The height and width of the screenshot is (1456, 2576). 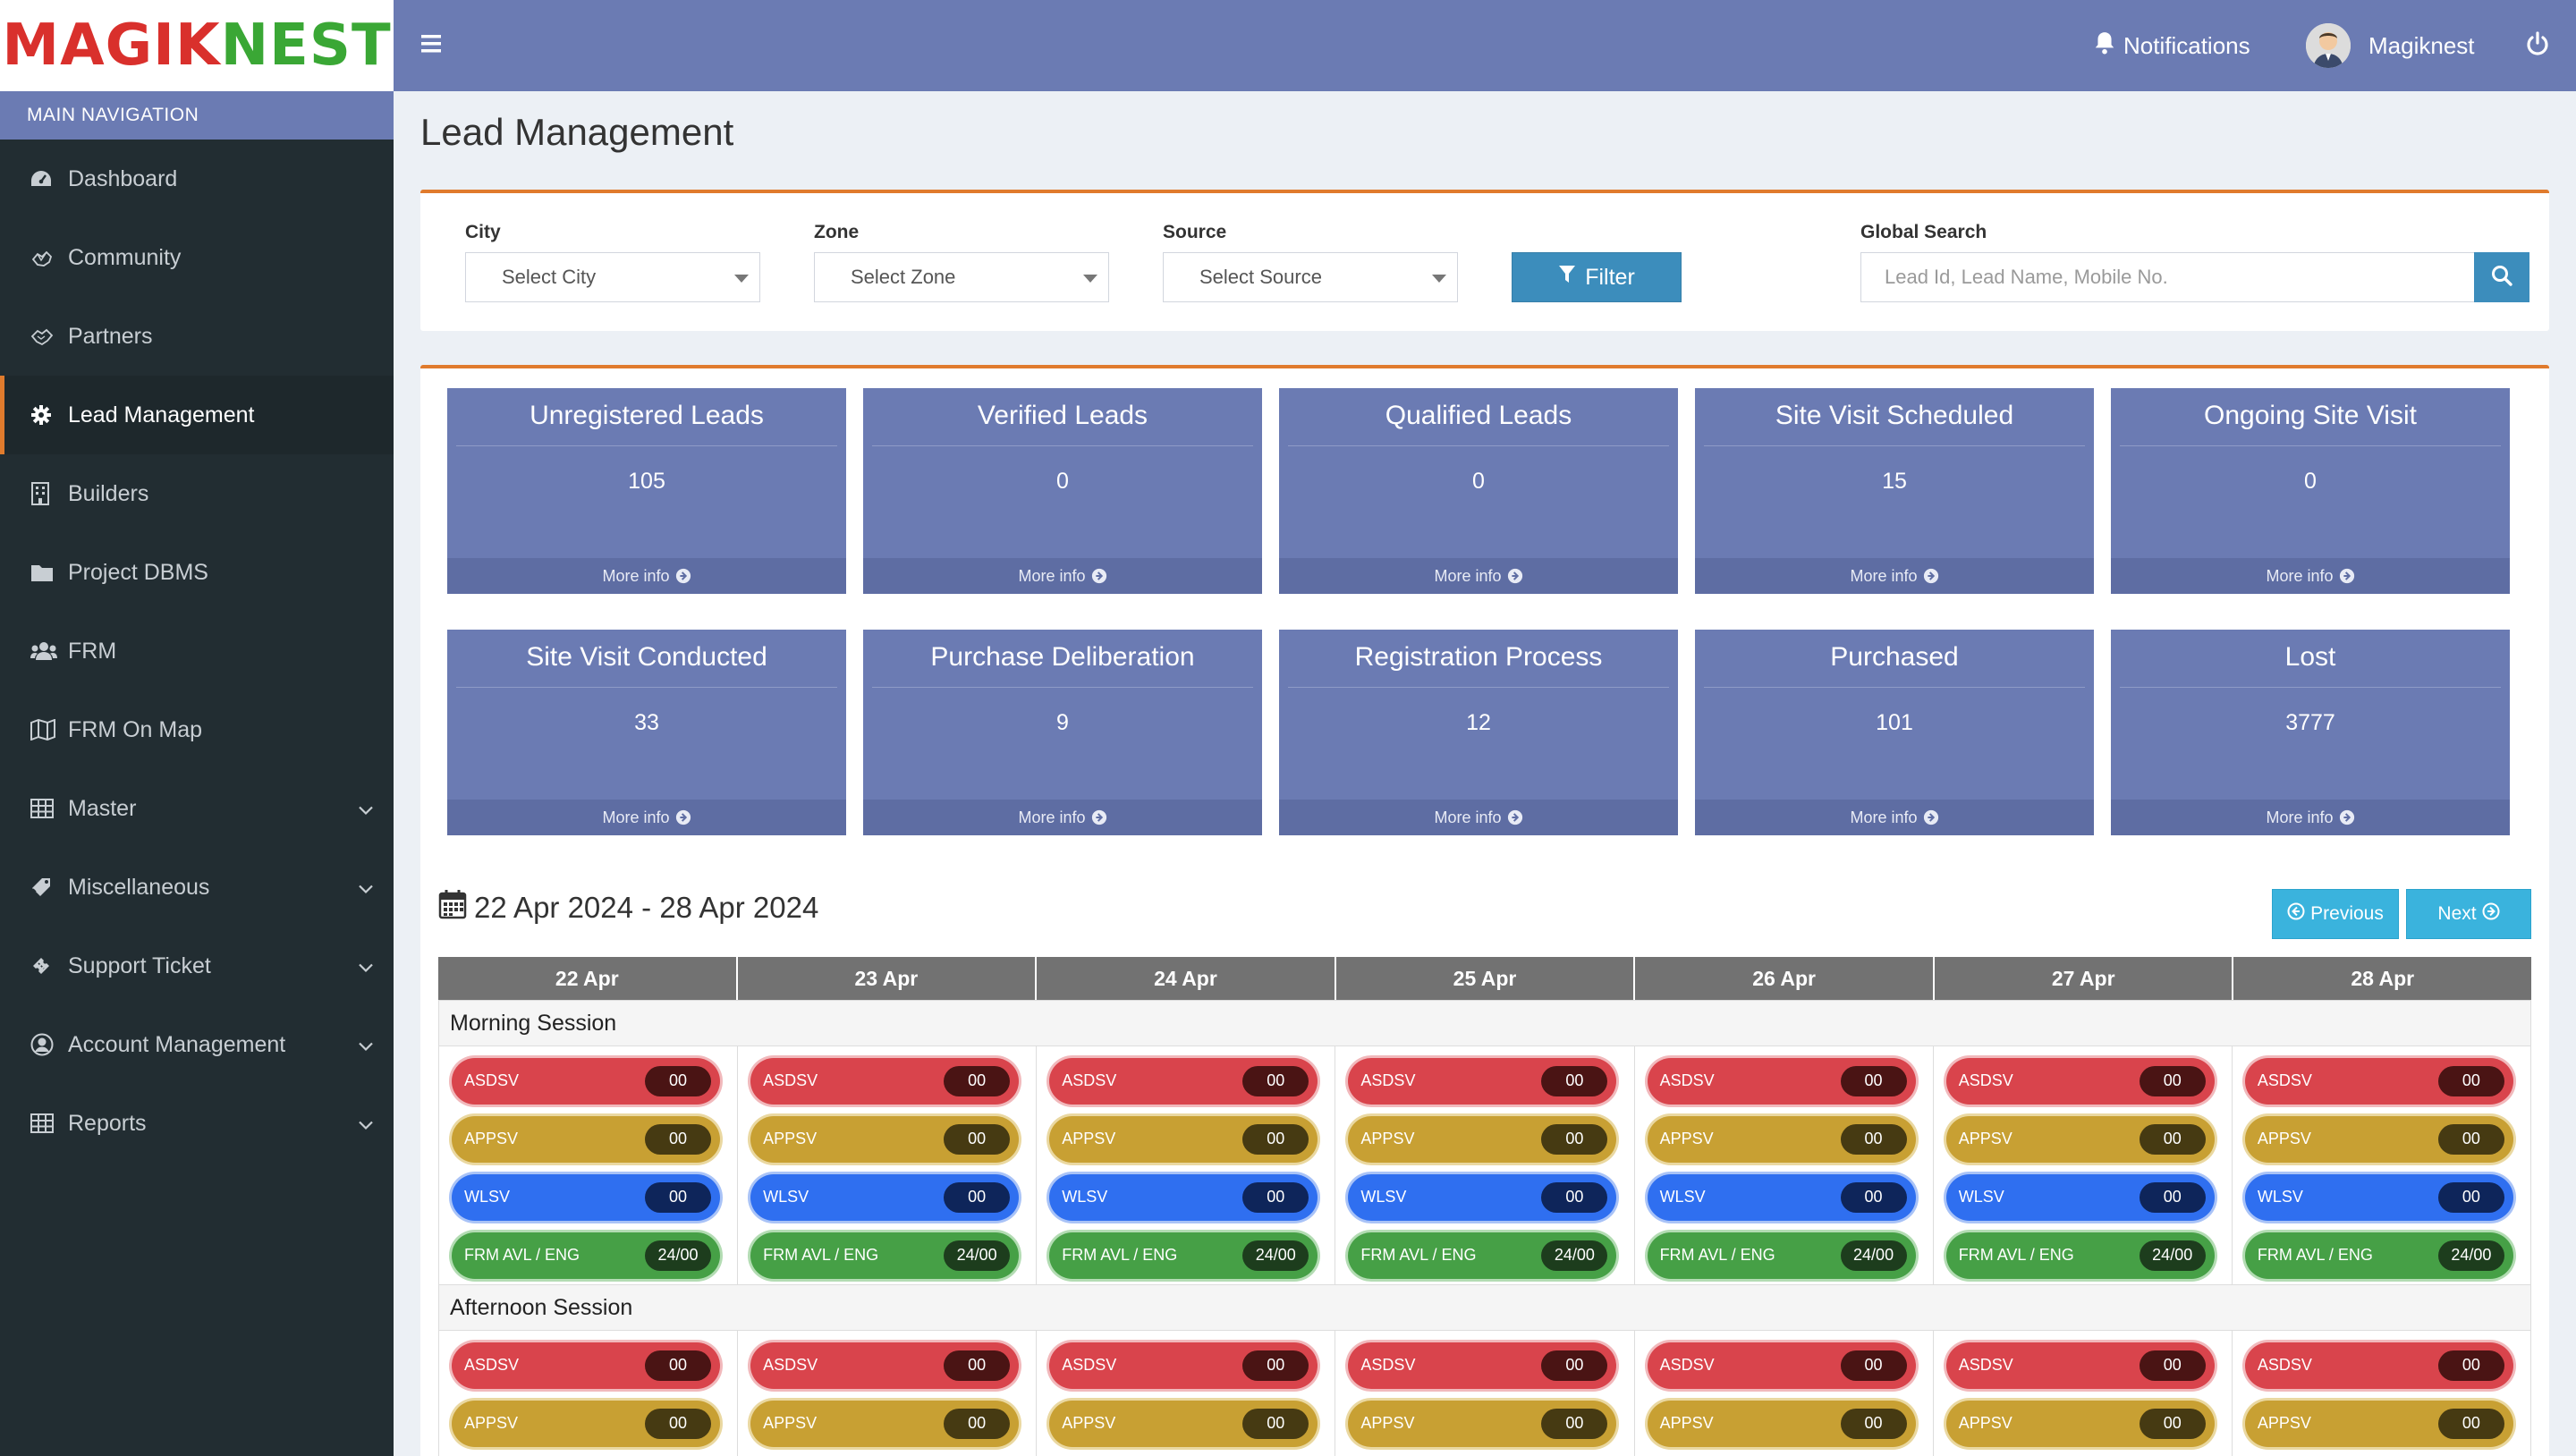 What do you see at coordinates (197, 493) in the screenshot?
I see `sidebar-item-builders: Builders` at bounding box center [197, 493].